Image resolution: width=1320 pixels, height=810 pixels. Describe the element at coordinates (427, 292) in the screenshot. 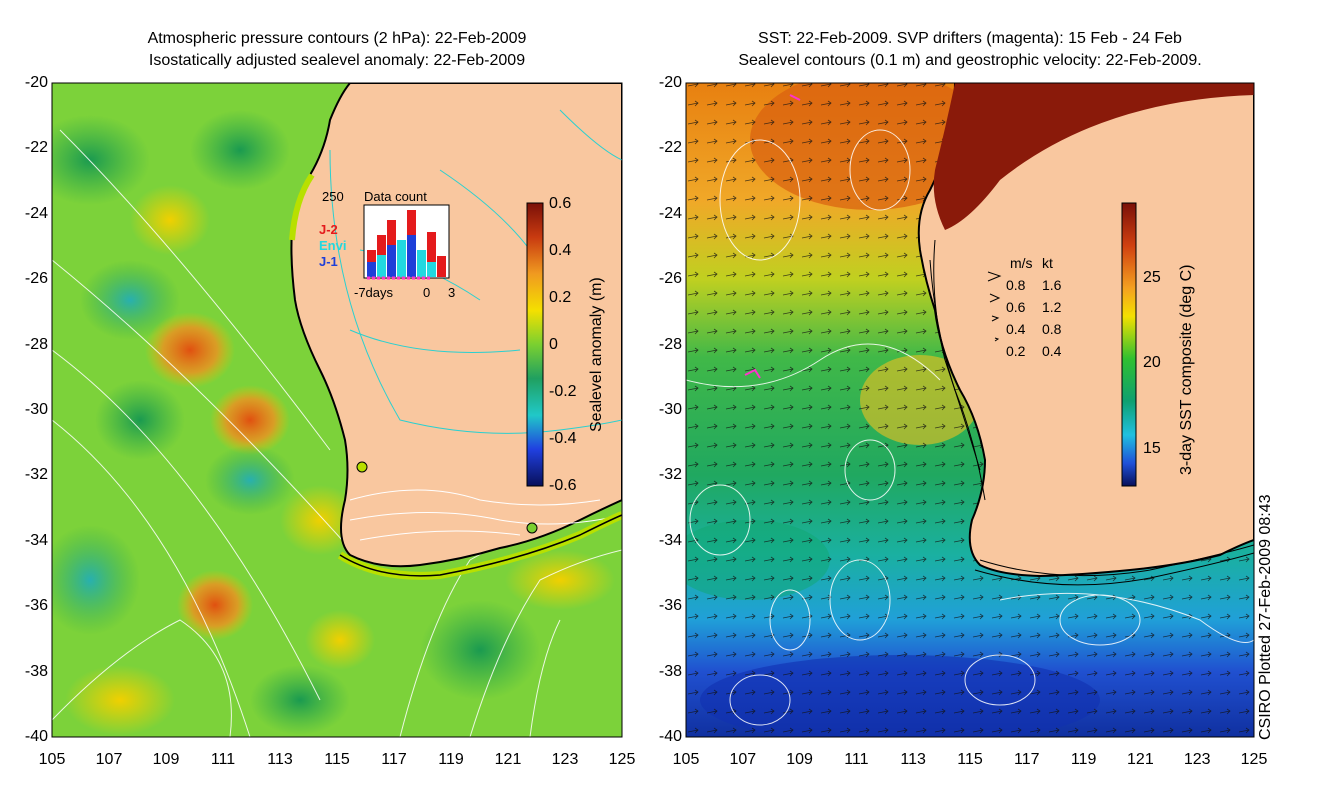

I see `inset-xlabel-mid: 0` at that location.